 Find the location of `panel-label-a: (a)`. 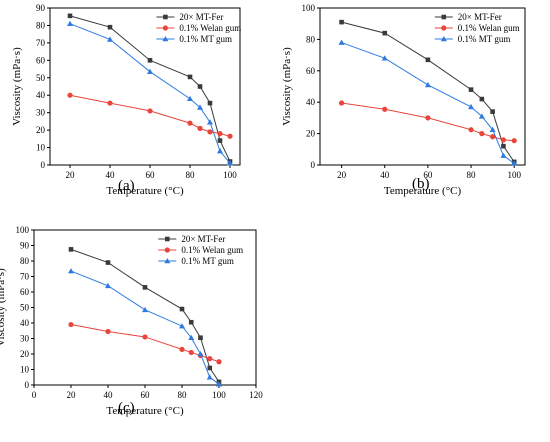

panel-label-a: (a) is located at coordinates (126, 186).